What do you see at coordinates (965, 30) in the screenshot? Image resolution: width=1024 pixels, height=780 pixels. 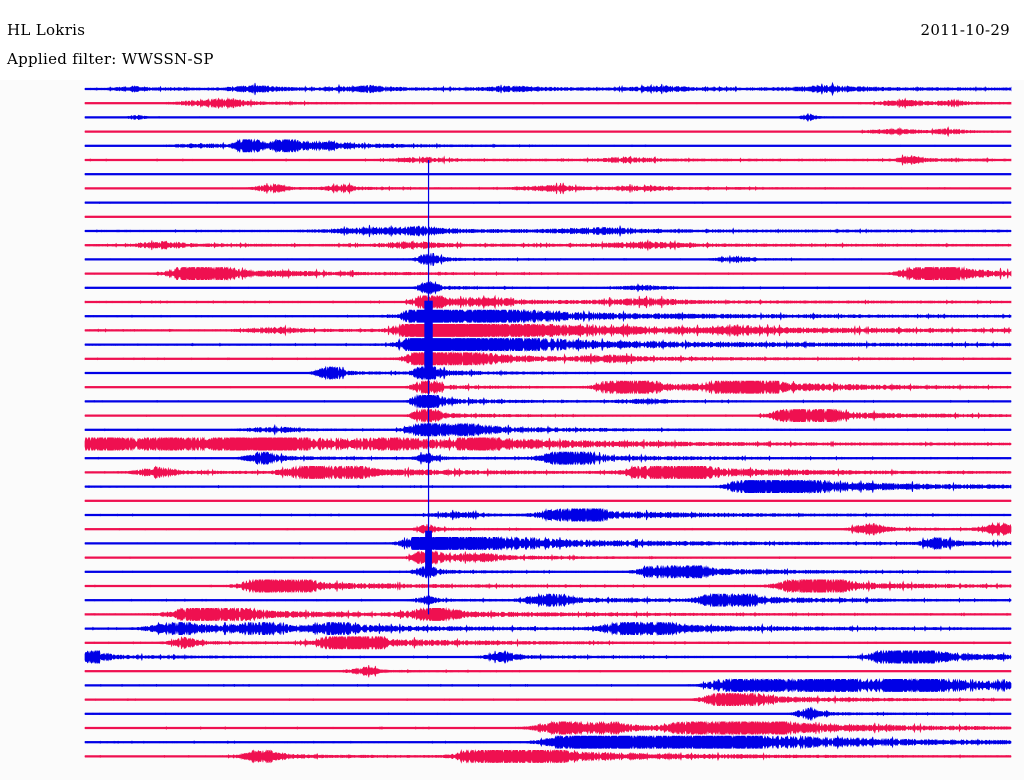 I see `record-date: 2011-10-29` at bounding box center [965, 30].